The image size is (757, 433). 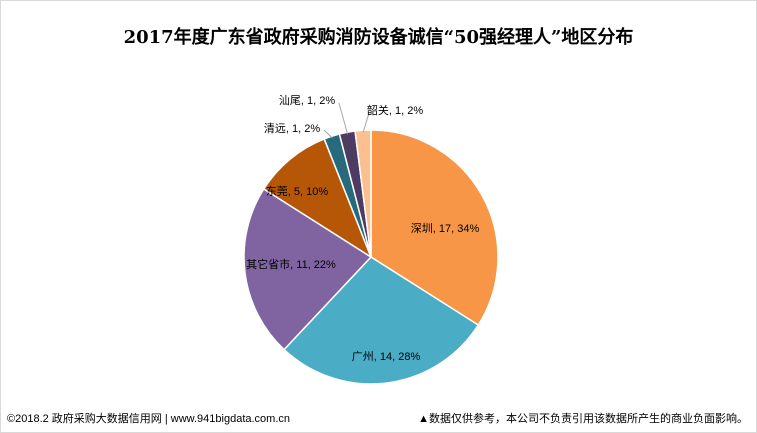 I want to click on data-label-3: 其它省市, 11, 22%, so click(x=291, y=264).